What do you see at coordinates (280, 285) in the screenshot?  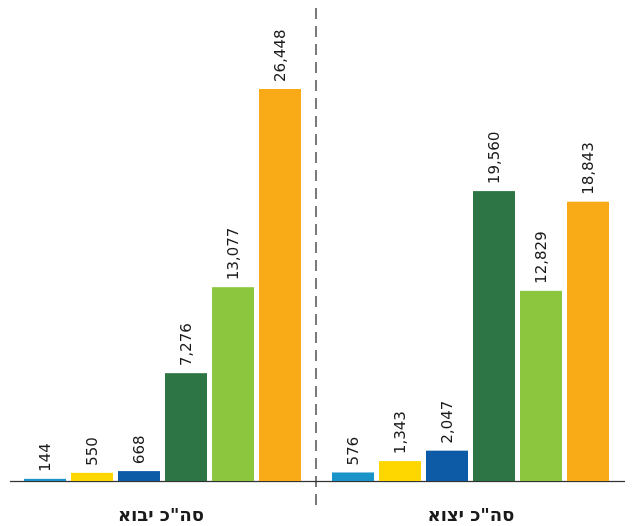 I see `bar-g0-s5` at bounding box center [280, 285].